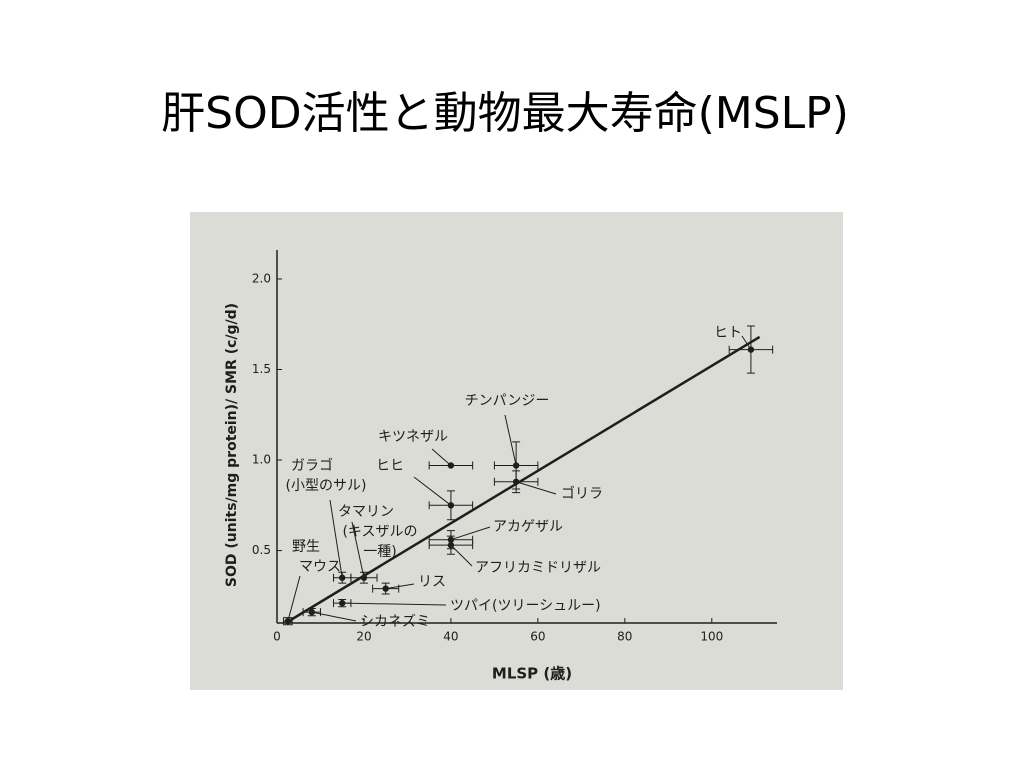 The height and width of the screenshot is (772, 1024). I want to click on y-axis-label: SOD (units/mg protein)/ SMR (c/g/d), so click(232, 445).